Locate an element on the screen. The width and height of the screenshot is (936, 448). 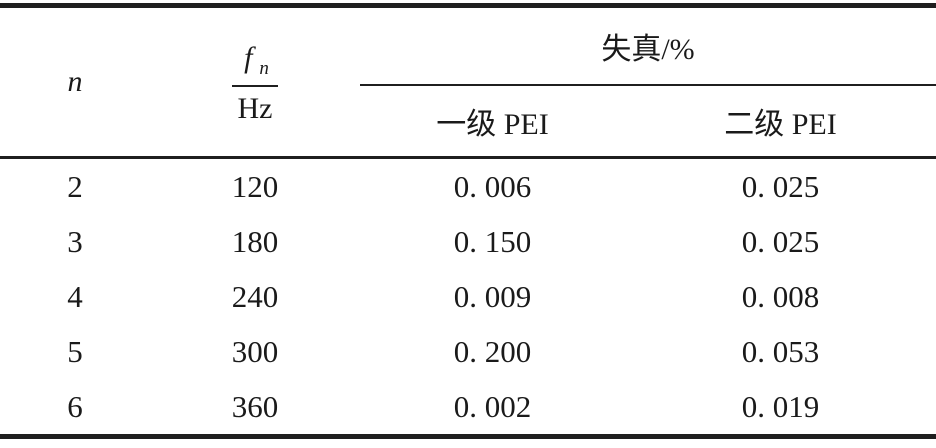
cell-n: 2 is located at coordinates (75, 186).